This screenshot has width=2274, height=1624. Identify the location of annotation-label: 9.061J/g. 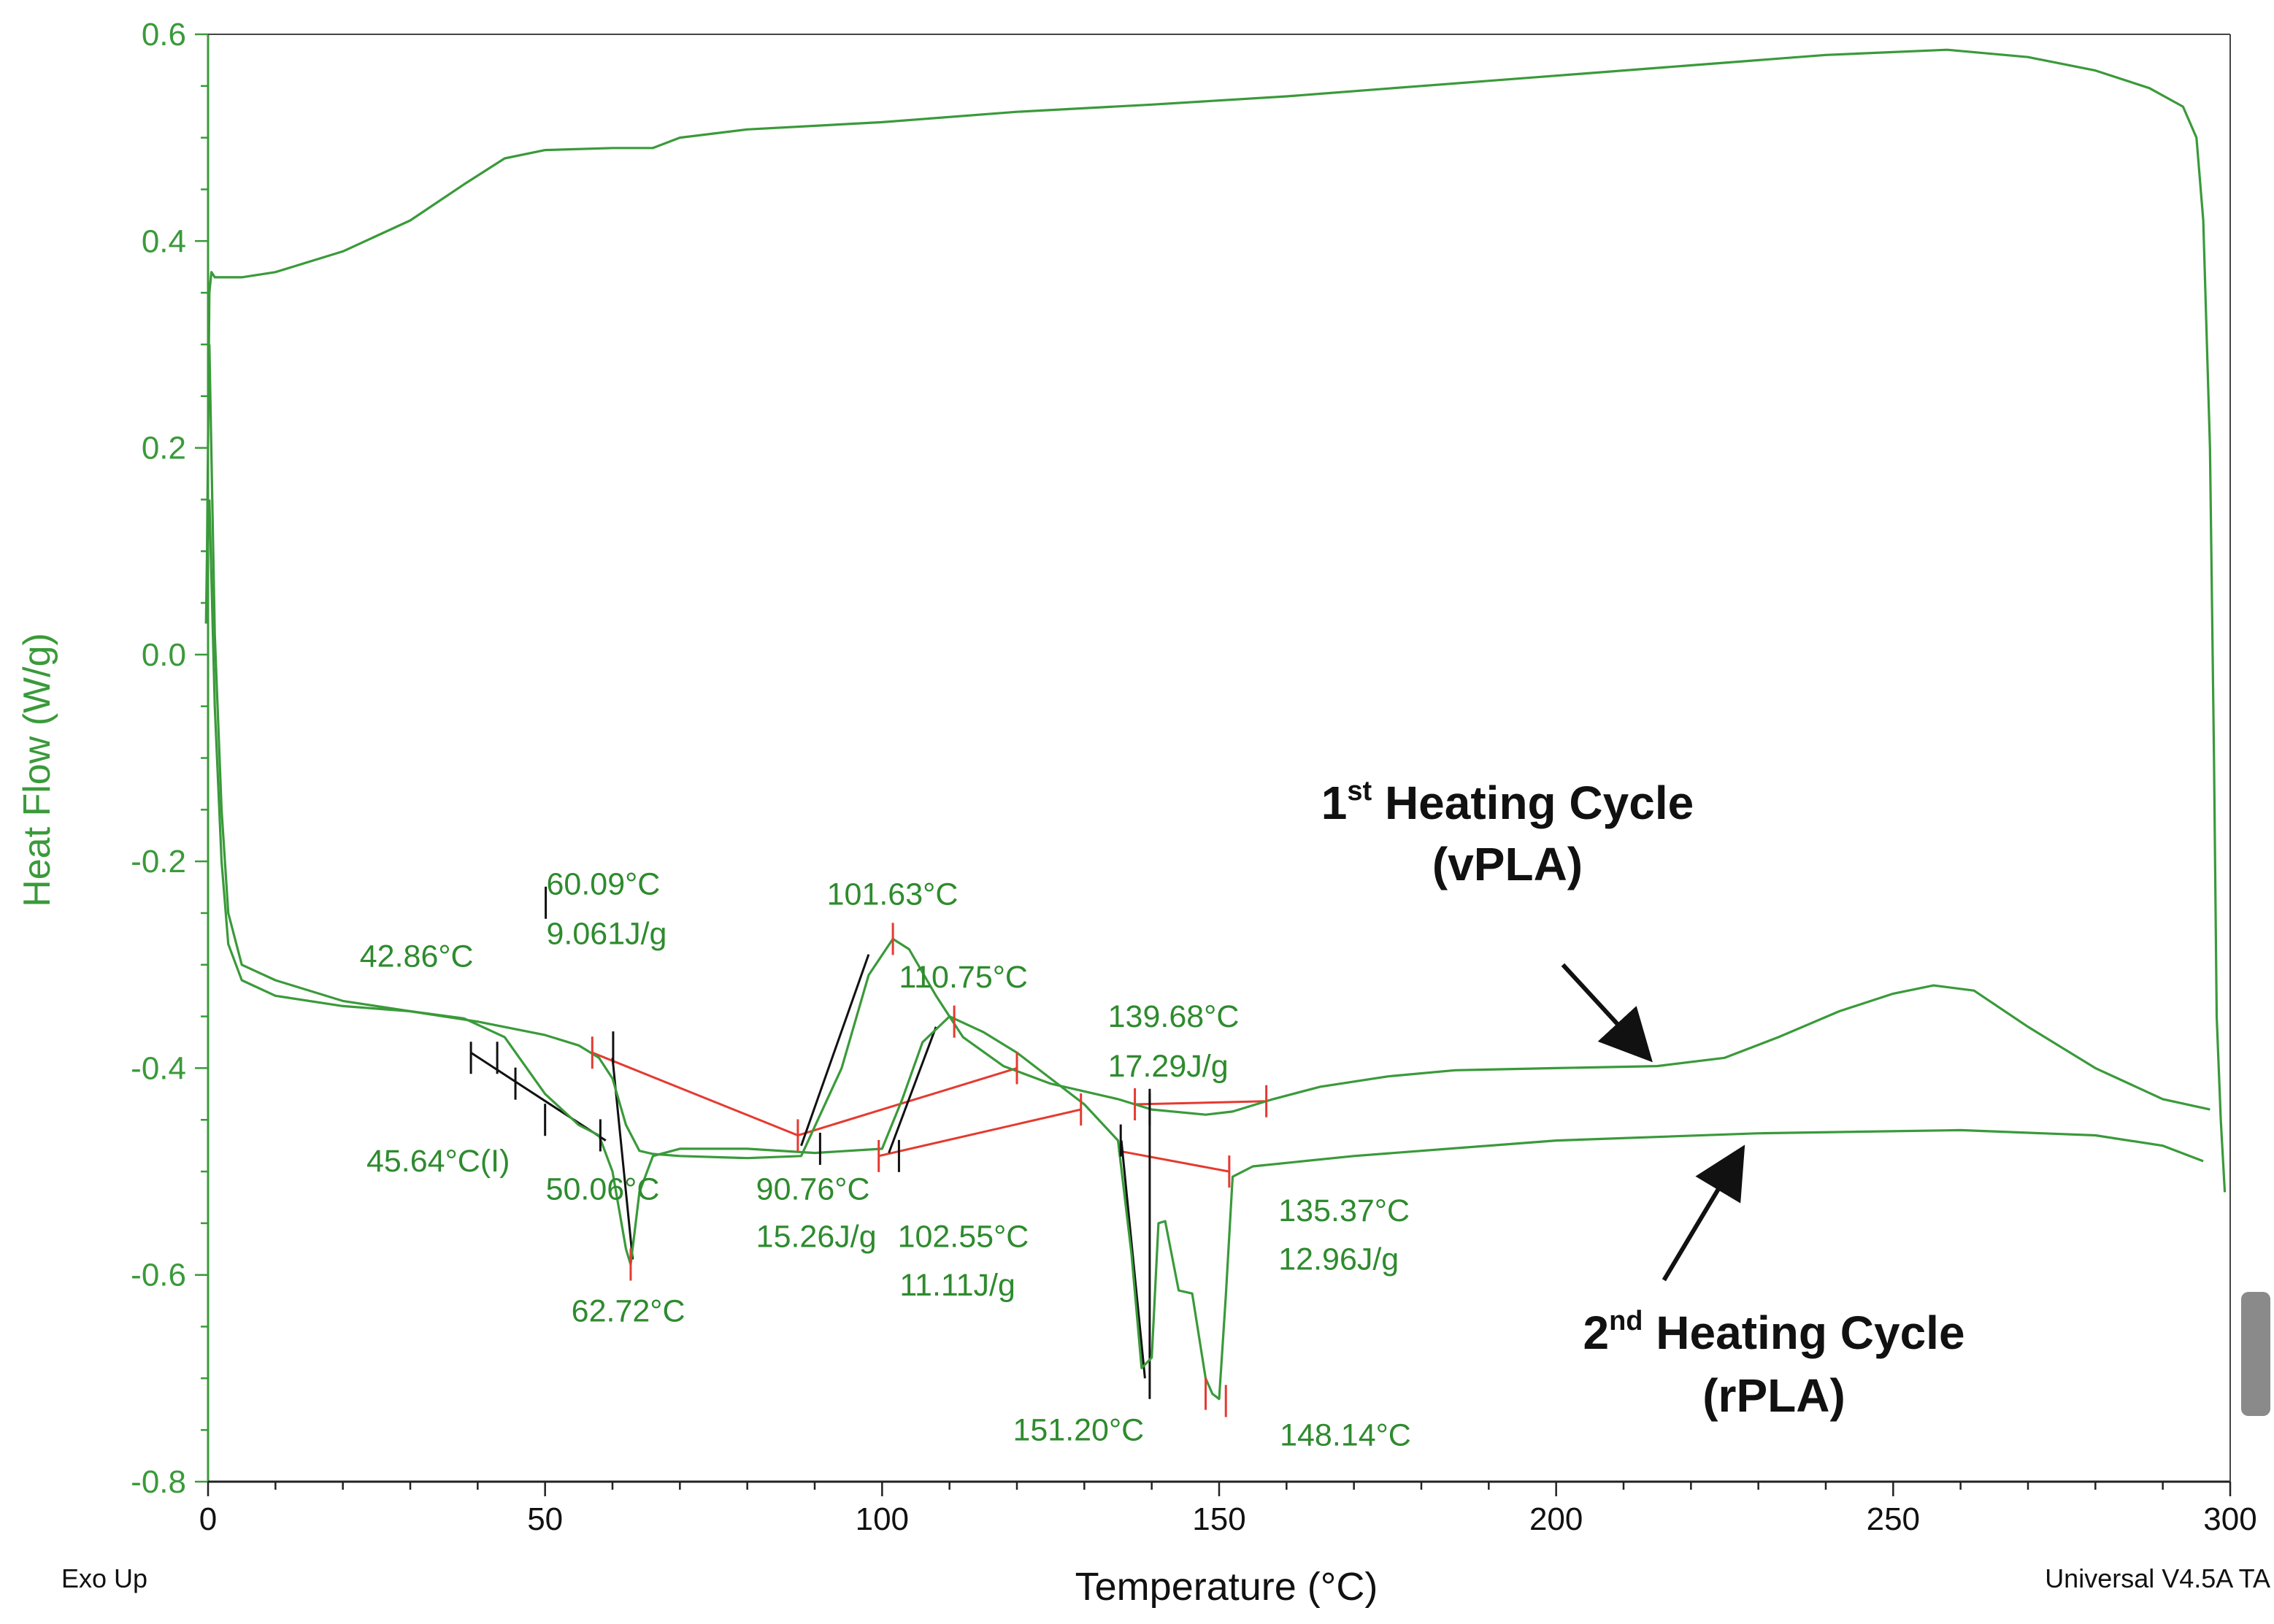
(607, 933).